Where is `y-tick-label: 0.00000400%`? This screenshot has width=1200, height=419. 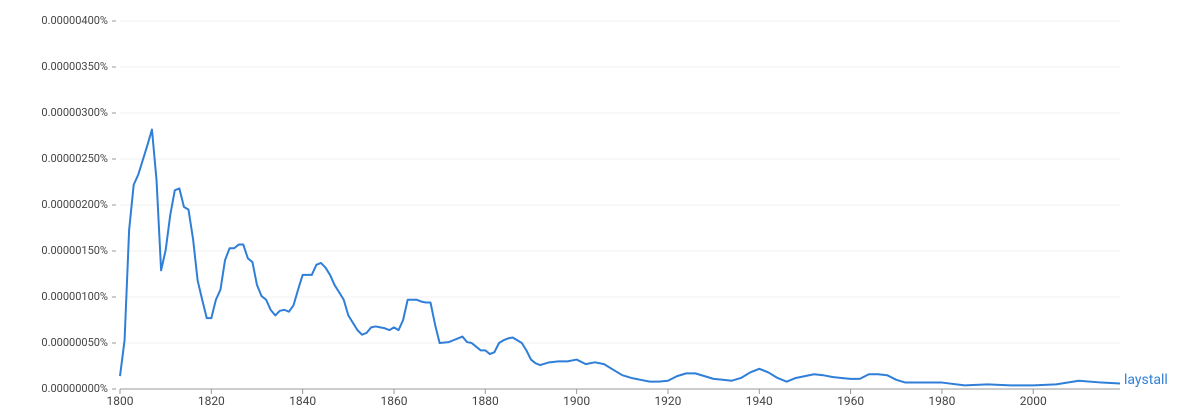 y-tick-label: 0.00000400% is located at coordinates (74, 20).